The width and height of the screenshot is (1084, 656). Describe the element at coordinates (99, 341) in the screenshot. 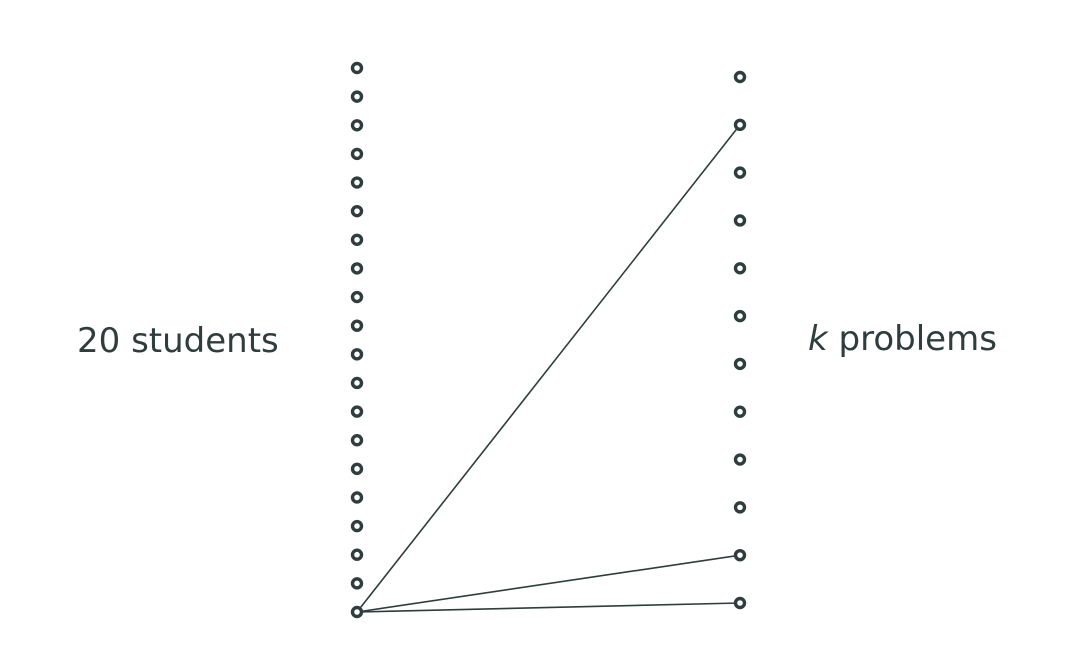

I see `students-count: 20` at that location.